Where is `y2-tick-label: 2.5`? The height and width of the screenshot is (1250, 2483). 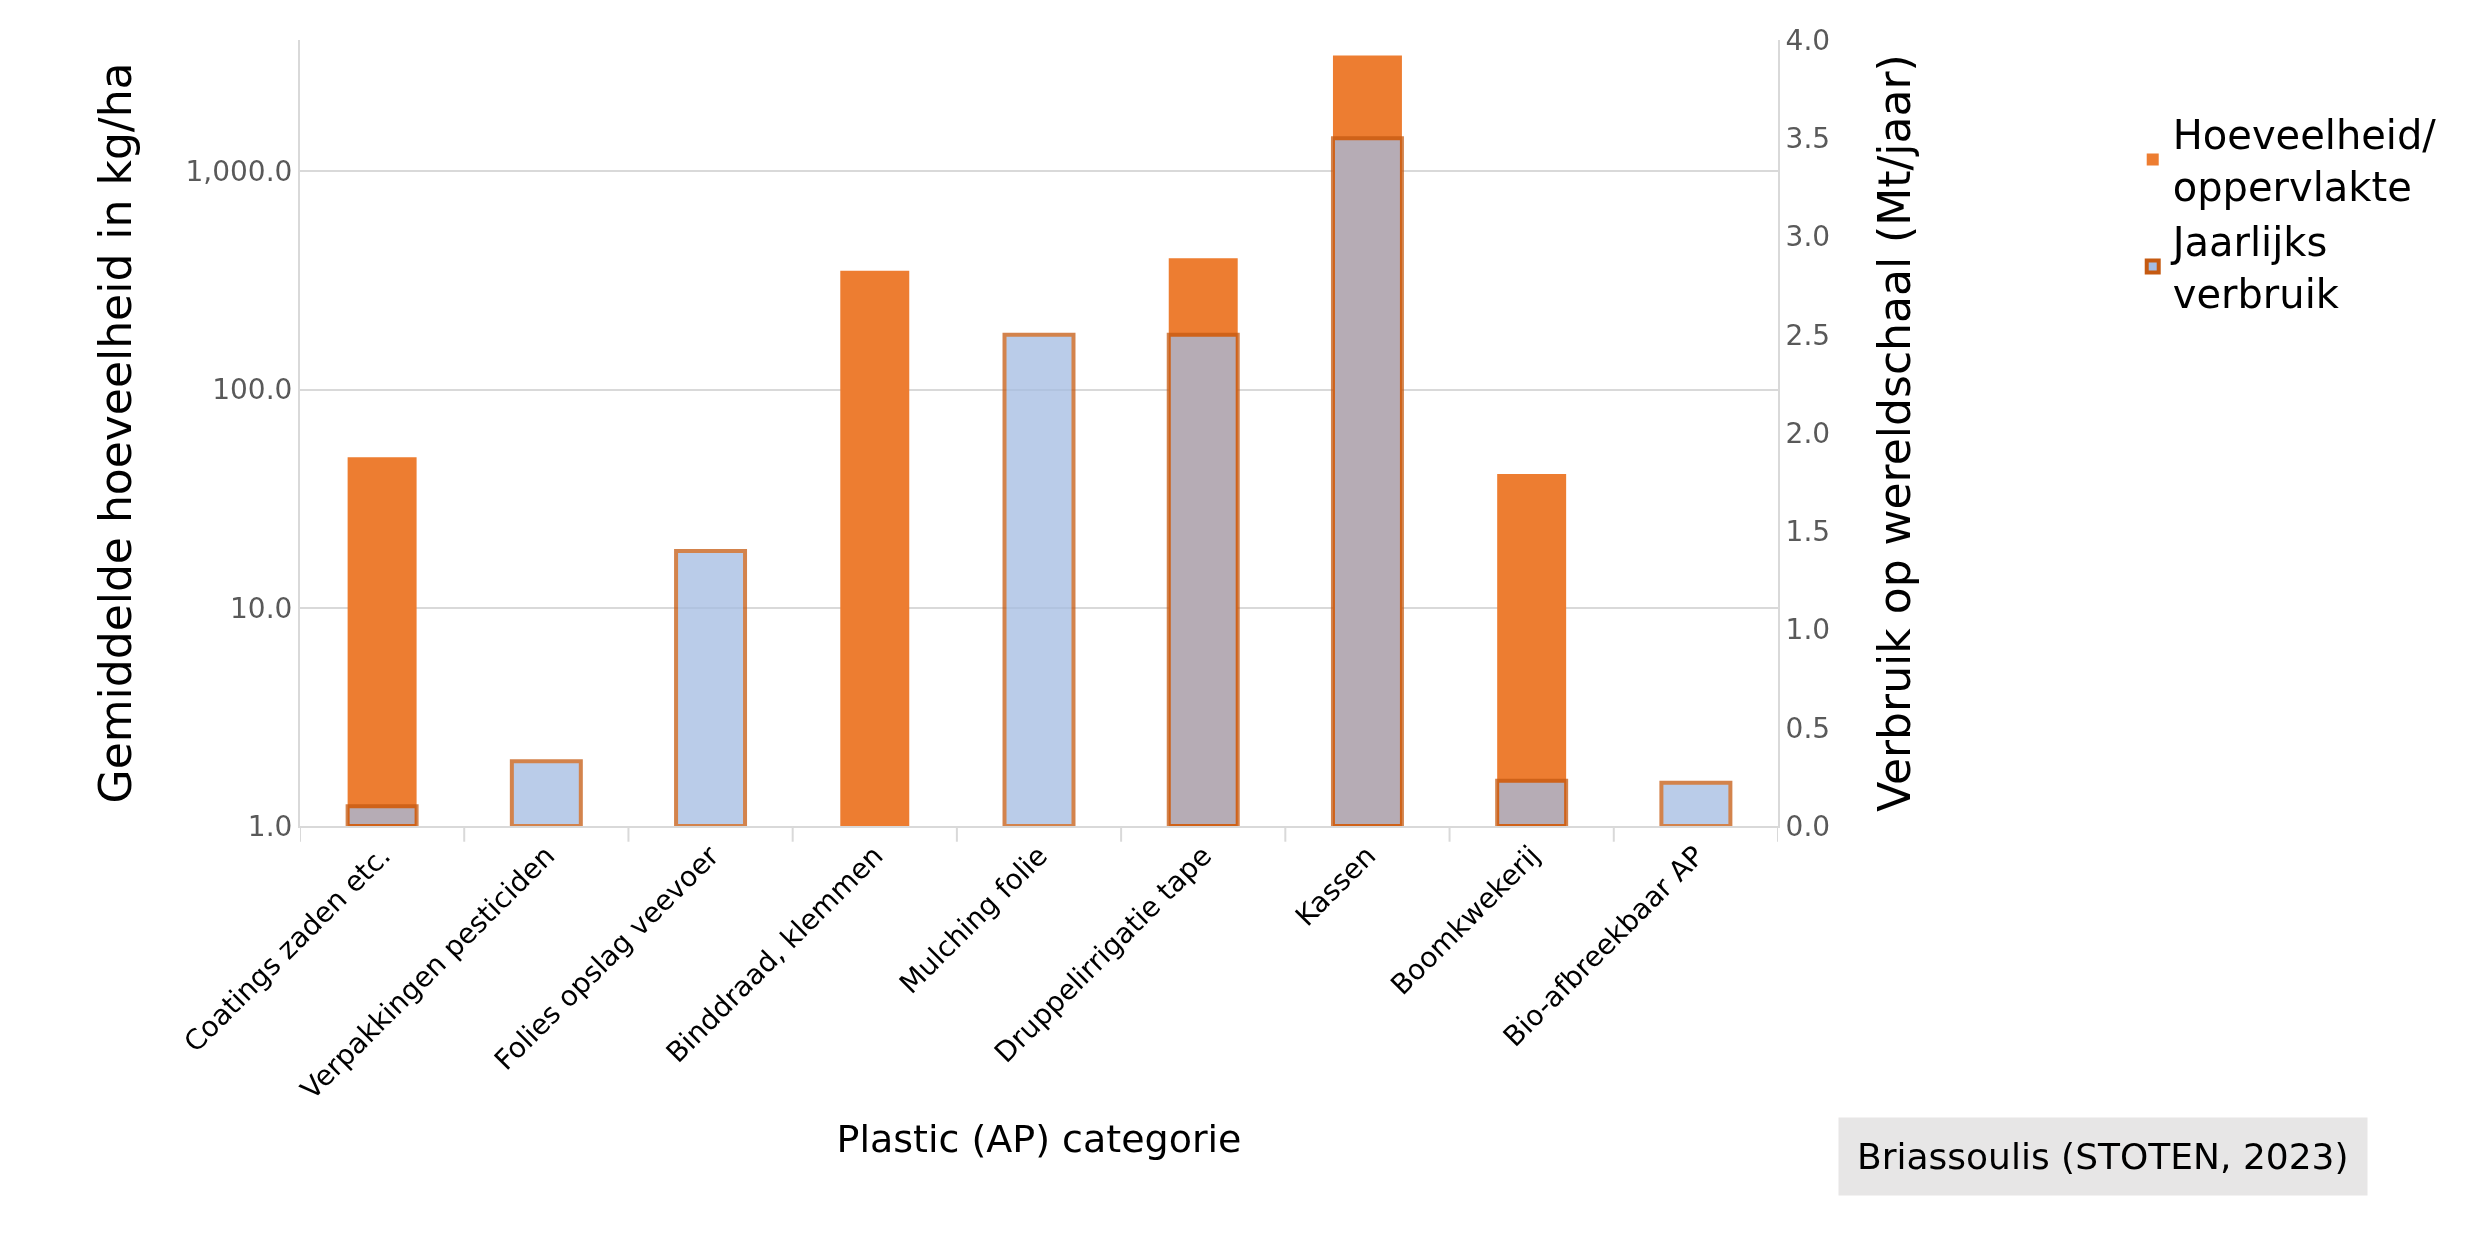 y2-tick-label: 2.5 is located at coordinates (1808, 335).